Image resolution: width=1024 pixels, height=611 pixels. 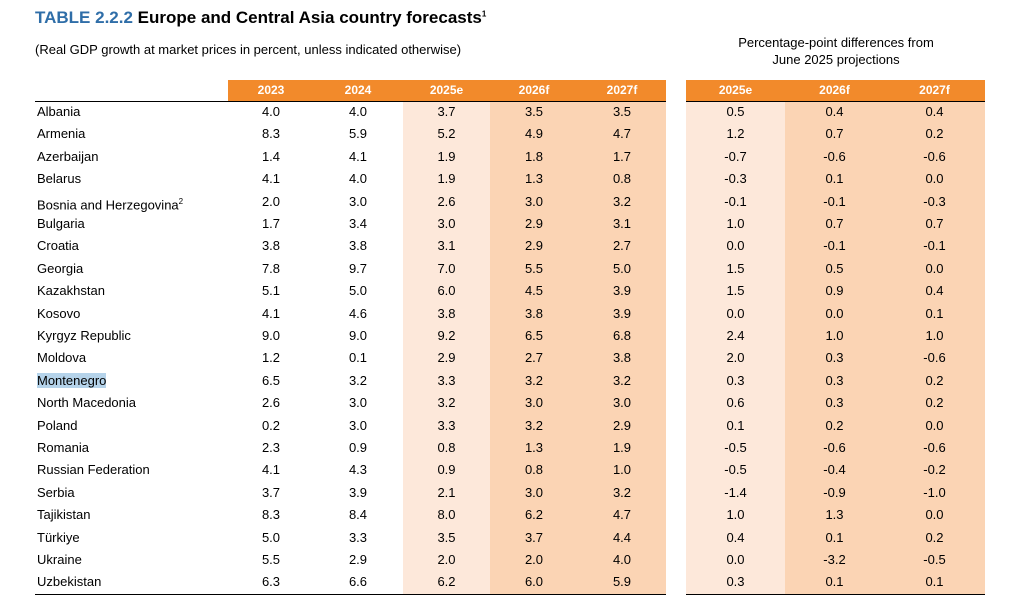 What do you see at coordinates (56, 492) in the screenshot?
I see `country-name: Serbia` at bounding box center [56, 492].